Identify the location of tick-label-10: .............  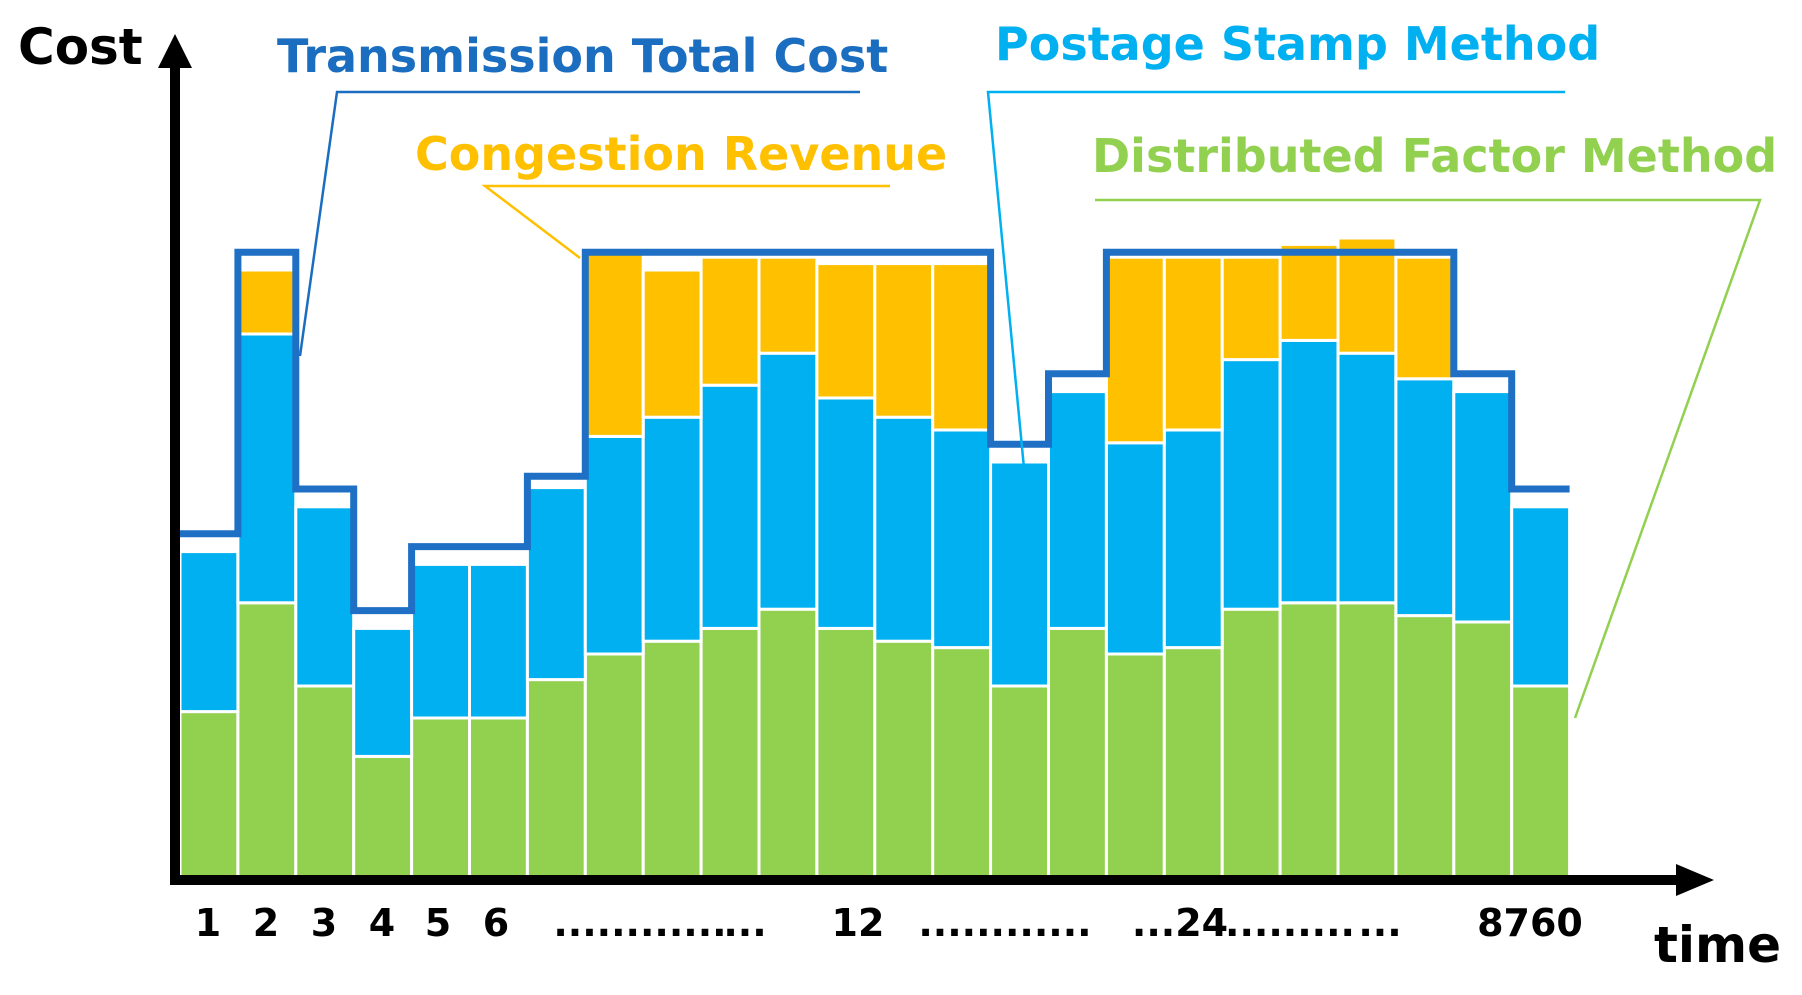
(1004, 923).